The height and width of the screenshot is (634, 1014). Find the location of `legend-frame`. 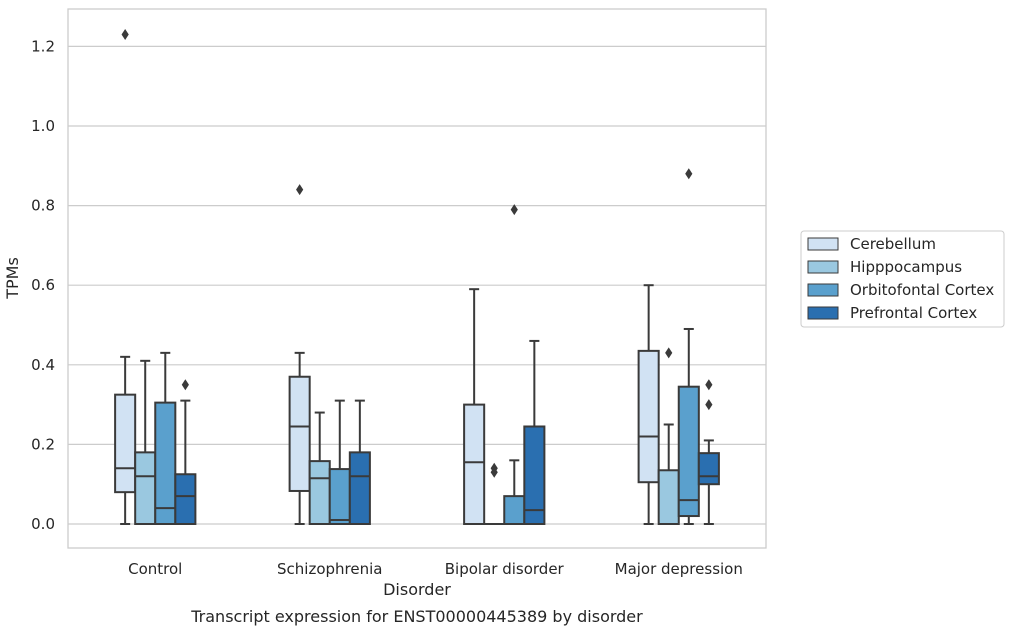

legend-frame is located at coordinates (902, 279).